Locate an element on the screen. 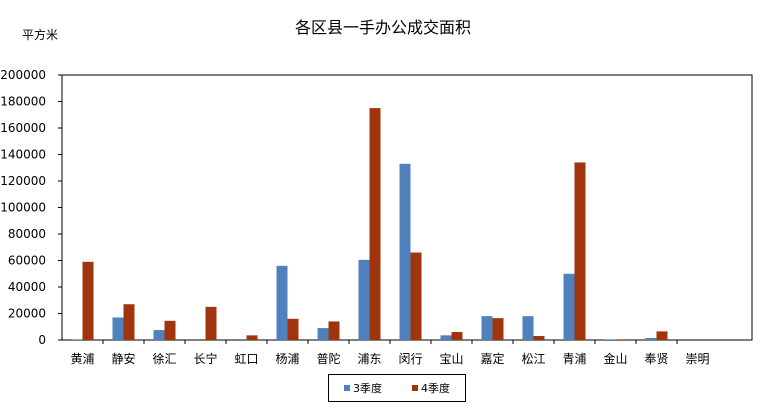  y-tick-label: 180000 is located at coordinates (23, 102).